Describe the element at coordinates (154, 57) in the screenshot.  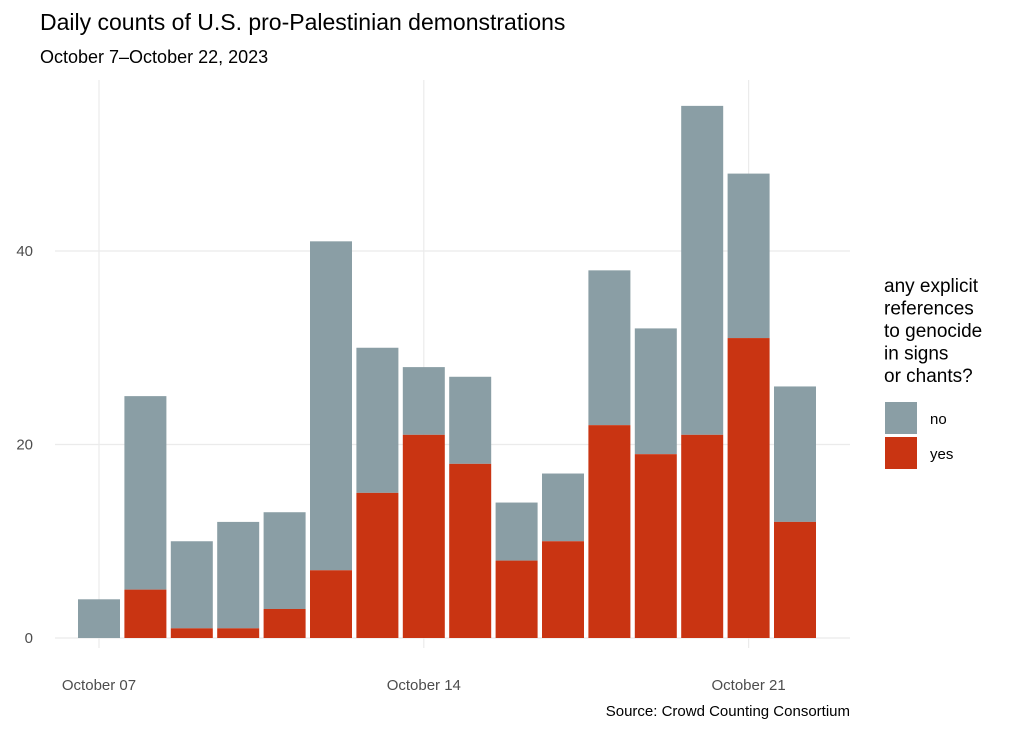
I see `chart-subtitle: October 7–October 22, 2023` at that location.